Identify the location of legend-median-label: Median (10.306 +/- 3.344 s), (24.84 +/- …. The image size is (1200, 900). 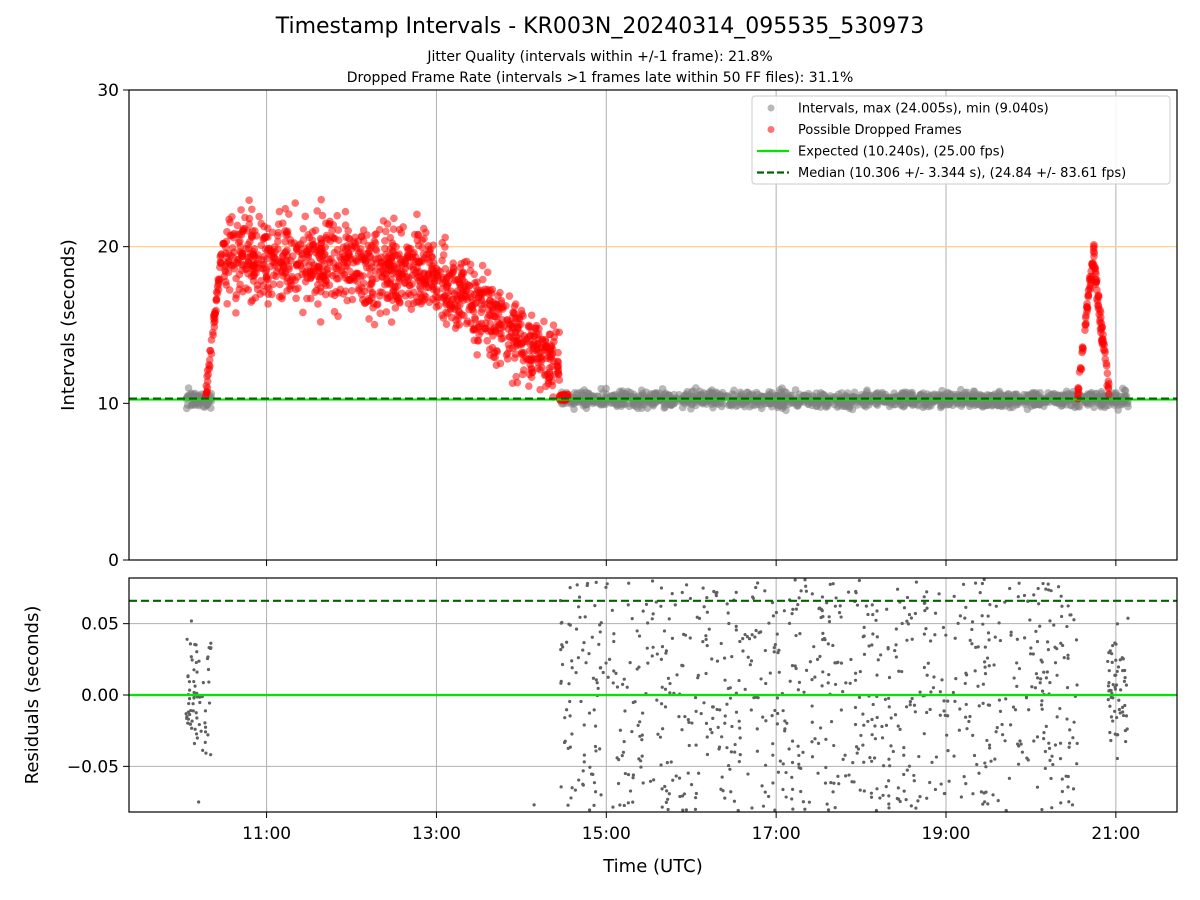
(962, 173).